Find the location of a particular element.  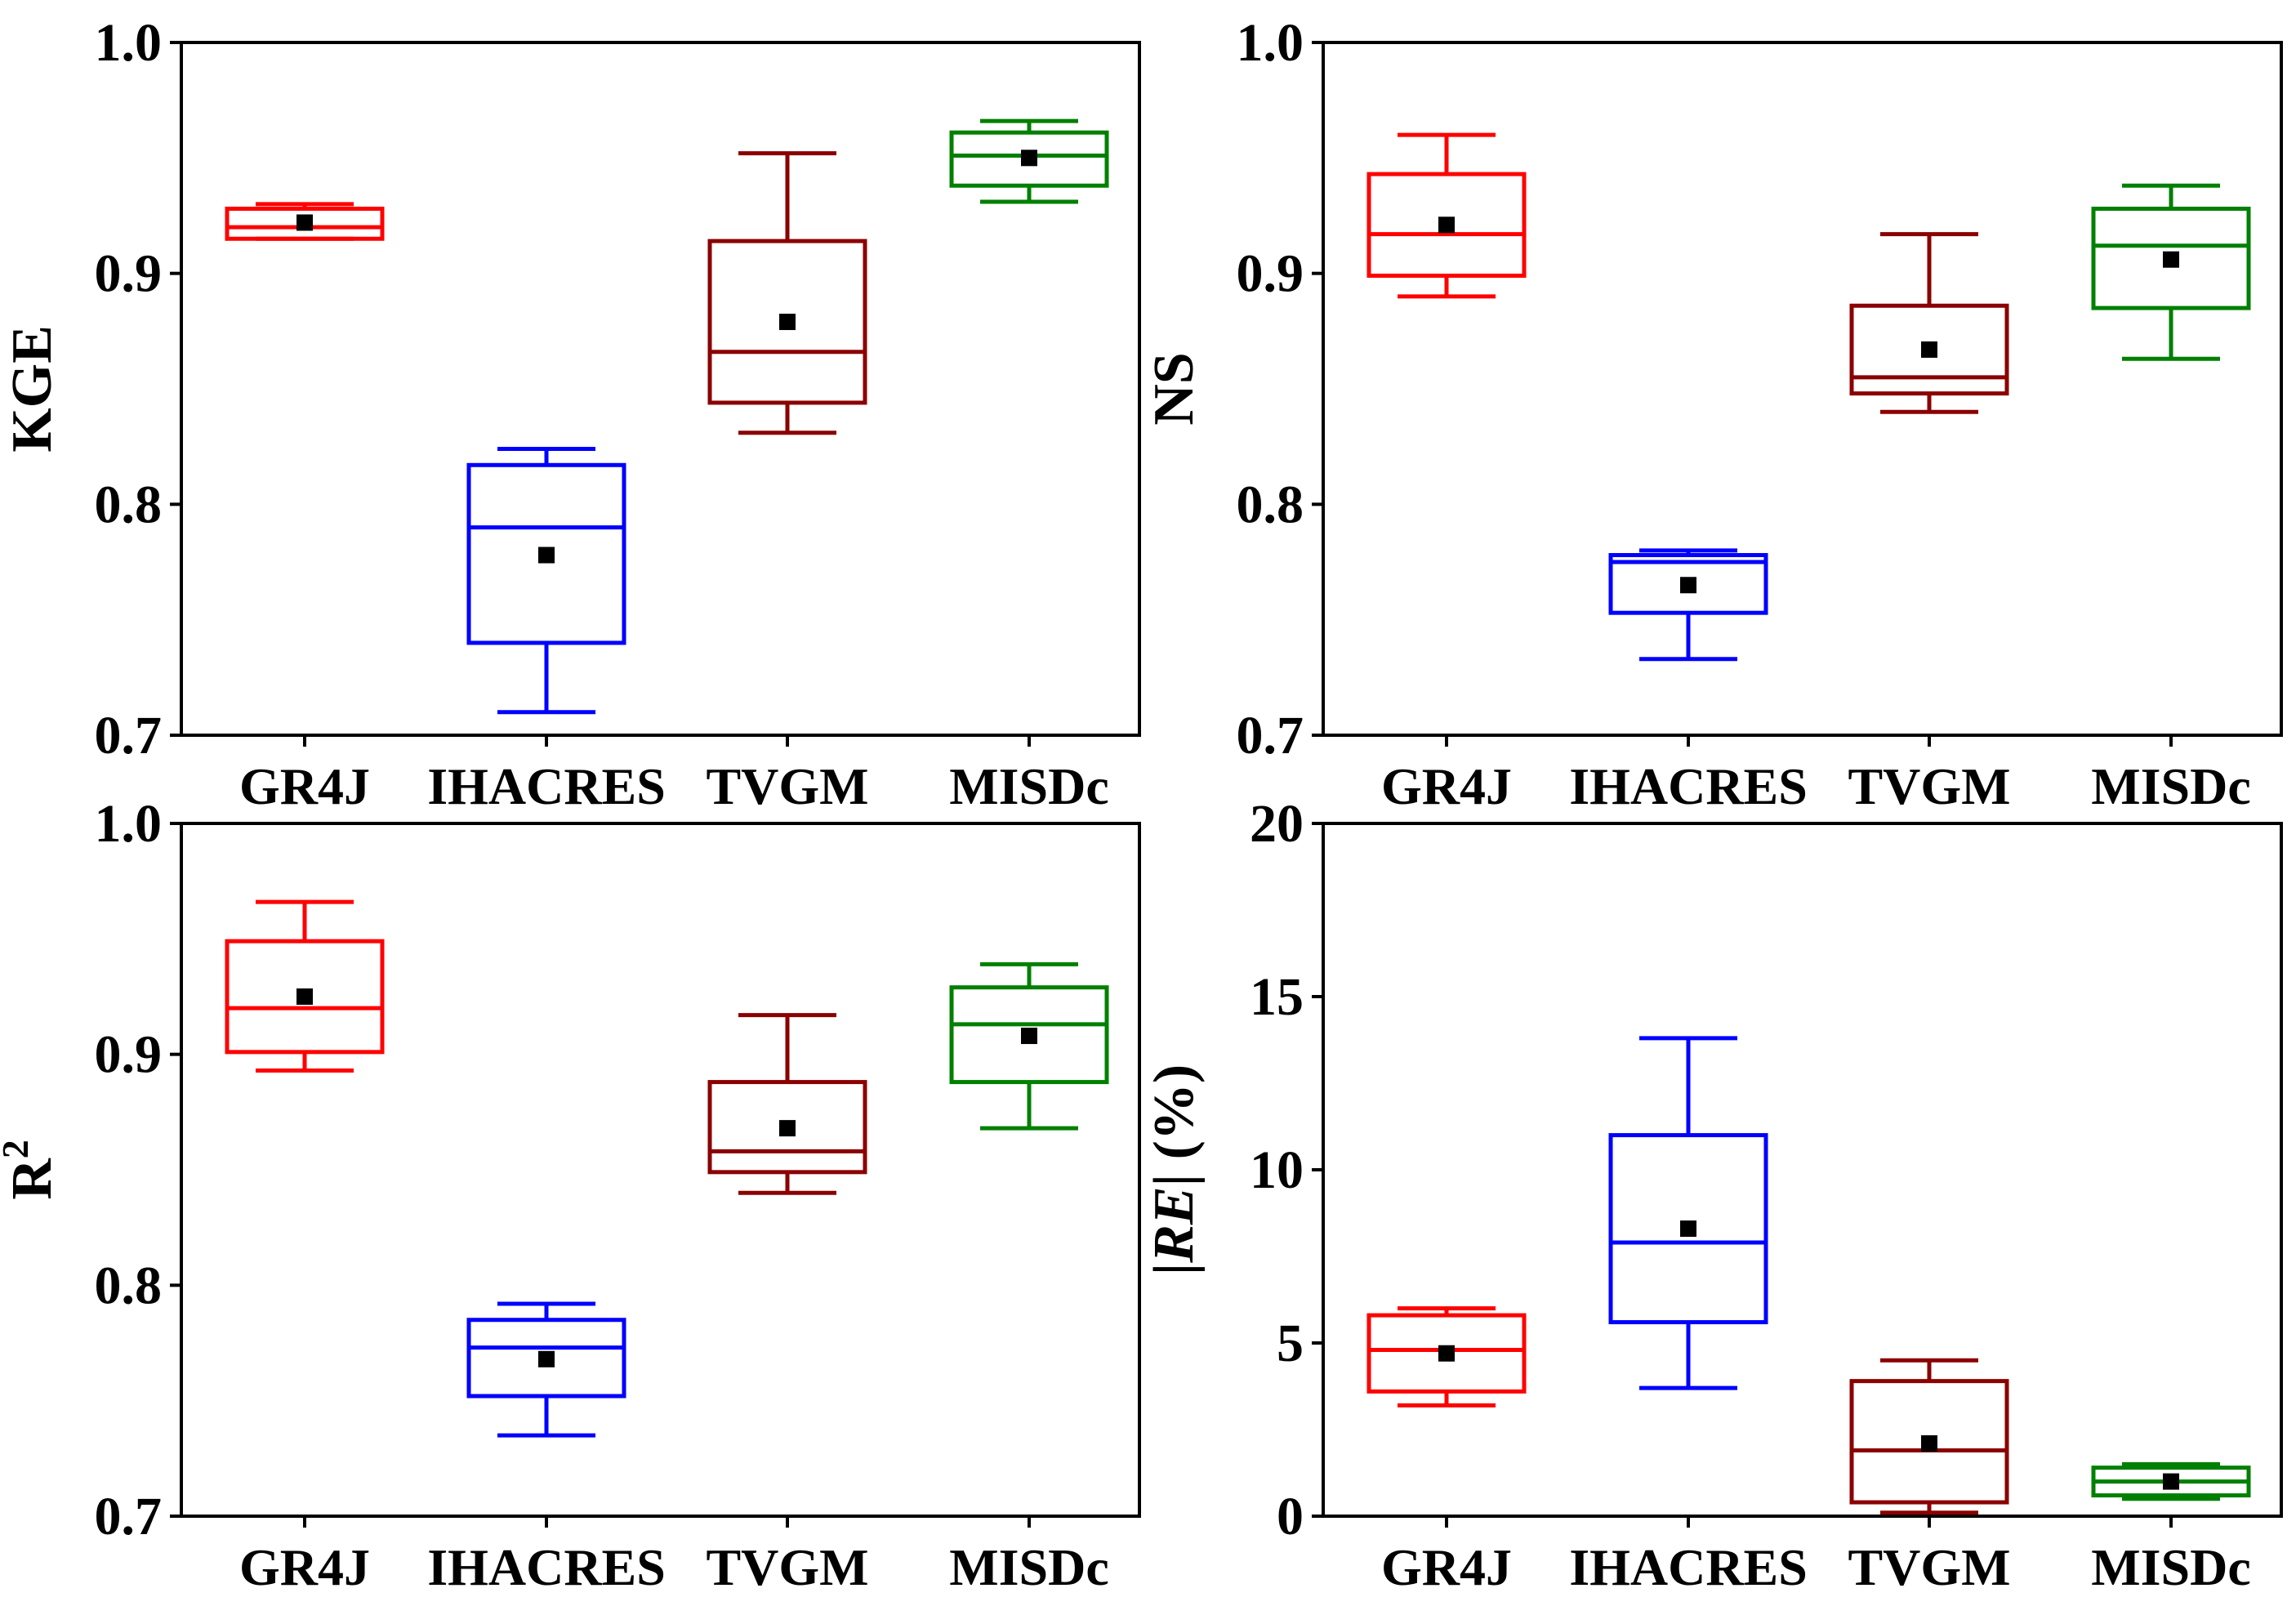

y-axis-title-part: KGE is located at coordinates (32, 389).